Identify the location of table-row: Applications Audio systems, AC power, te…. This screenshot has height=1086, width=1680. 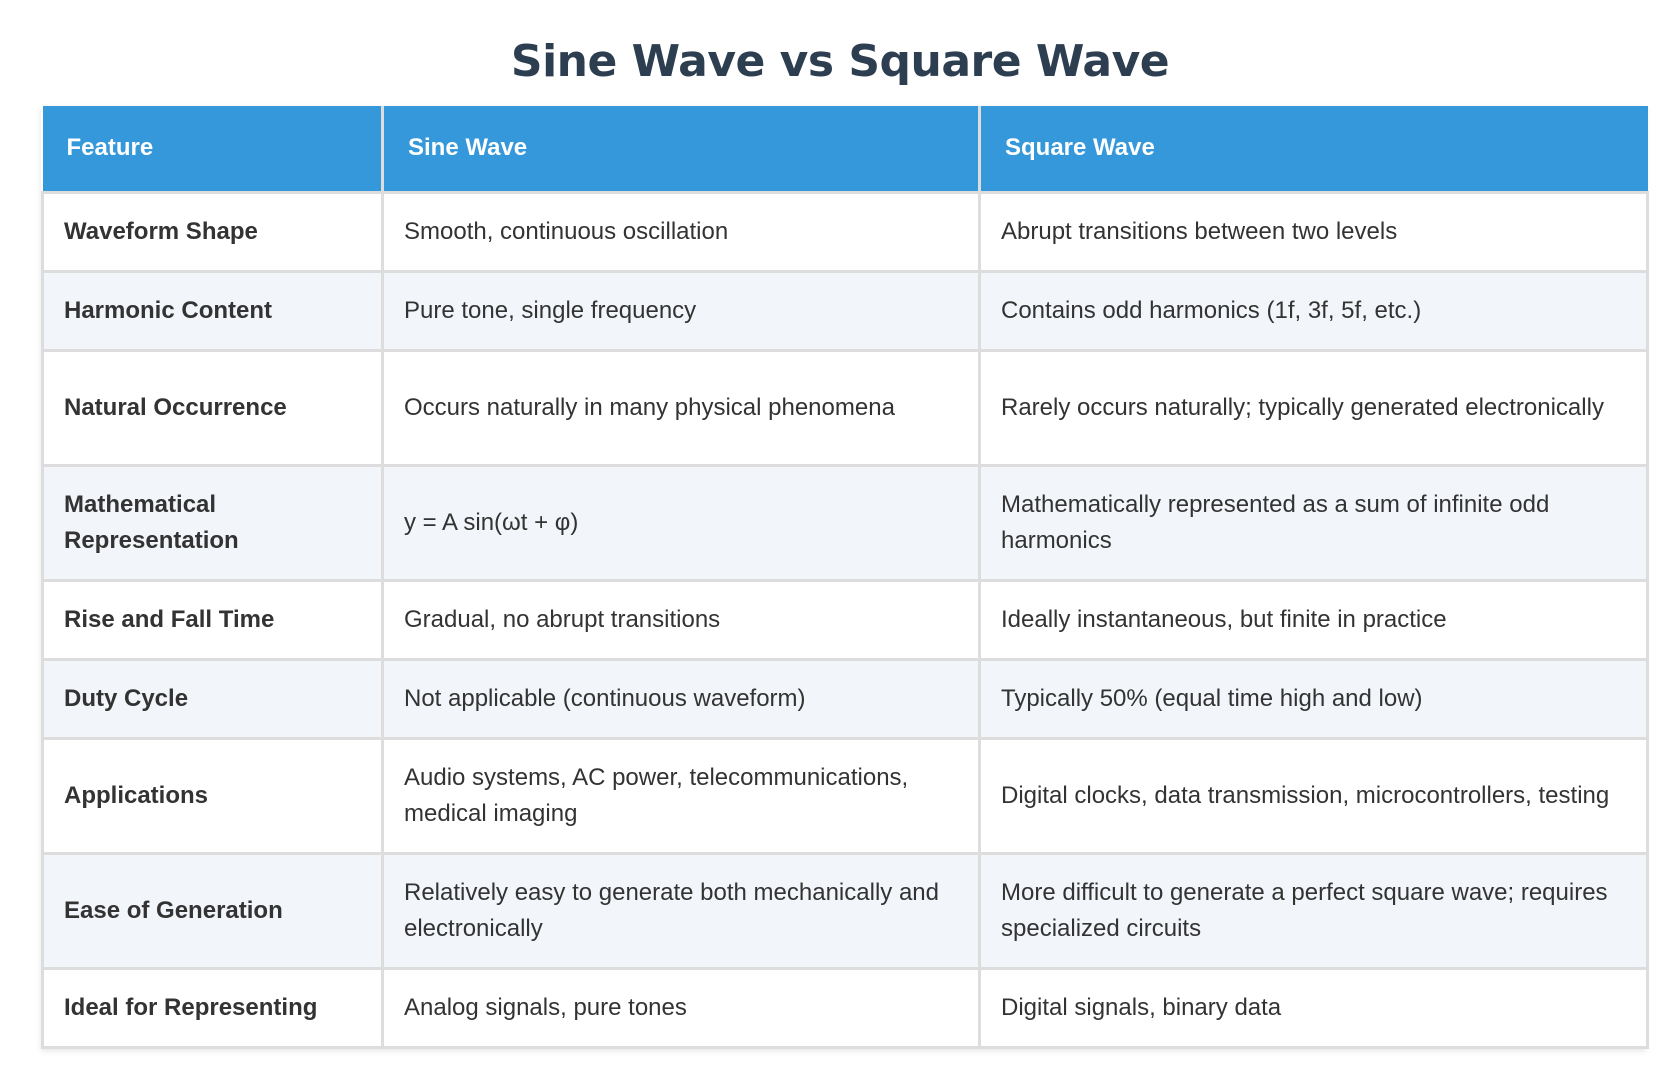
(845, 795).